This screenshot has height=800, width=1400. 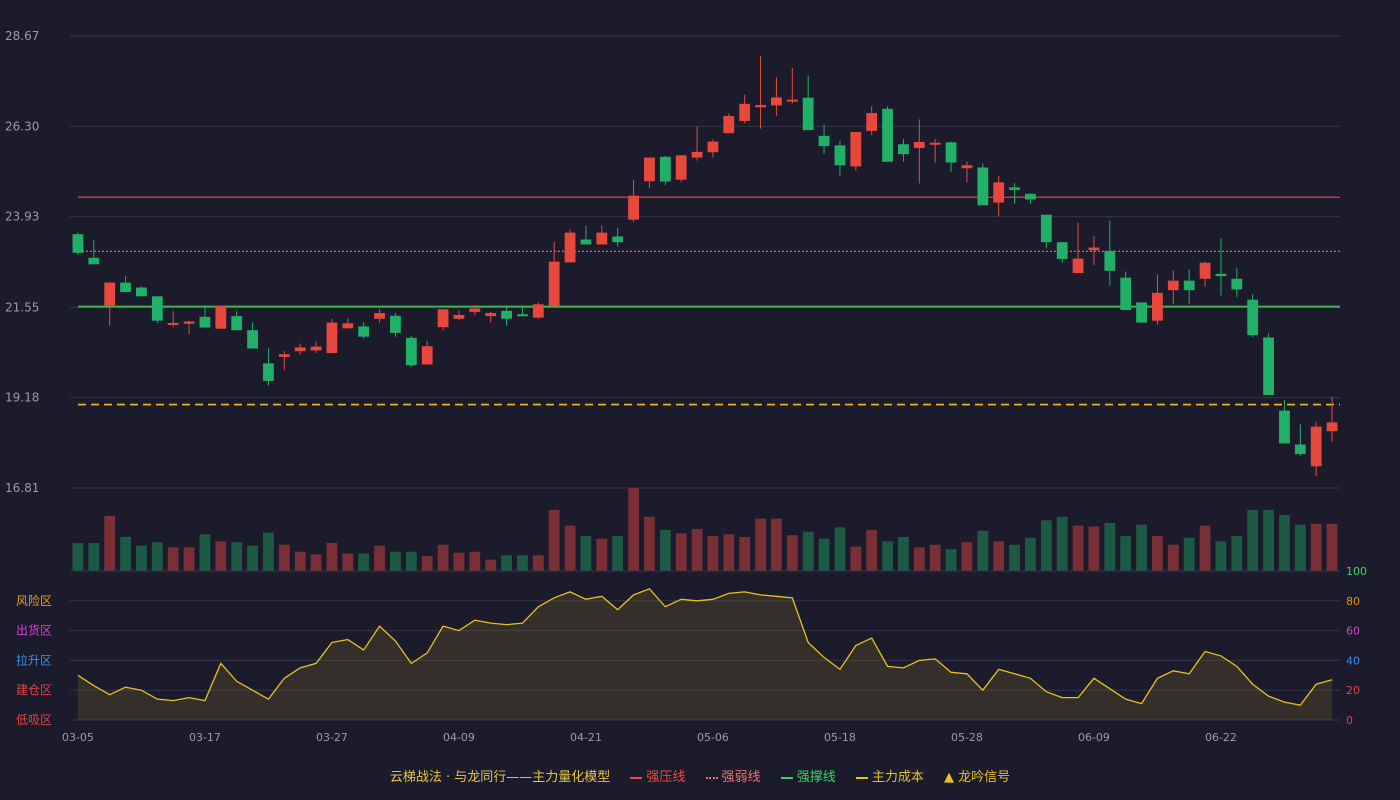 I want to click on price-tick-label: 16.81, so click(x=22, y=488).